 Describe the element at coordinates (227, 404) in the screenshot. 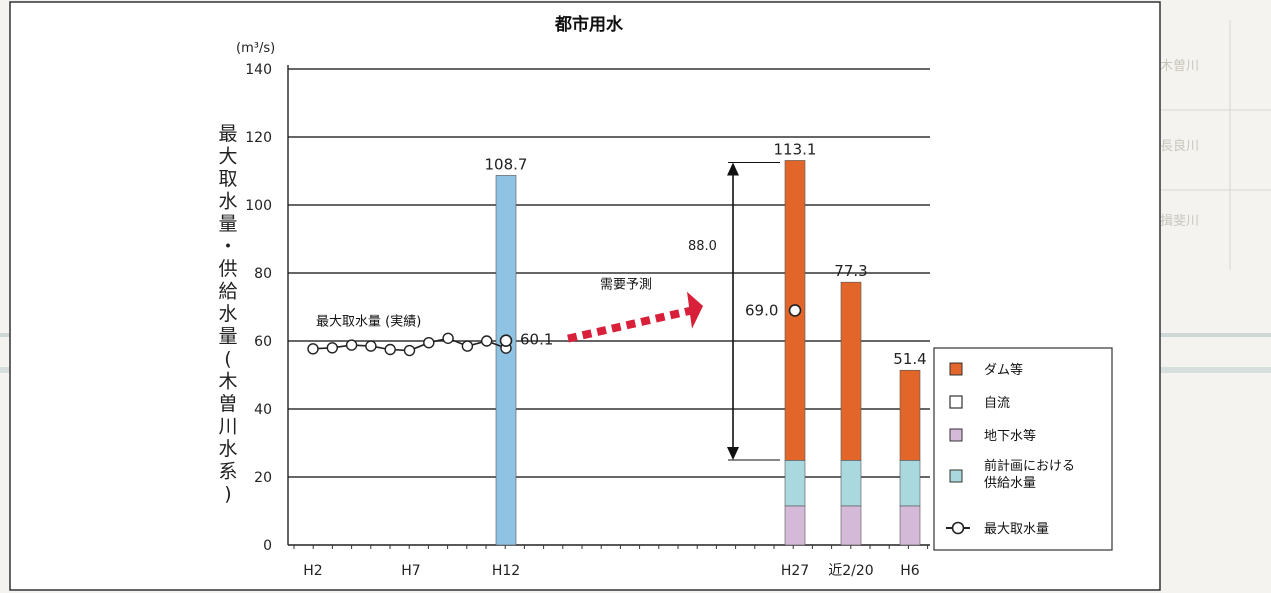

I see `y-label-char-12: 曽` at that location.